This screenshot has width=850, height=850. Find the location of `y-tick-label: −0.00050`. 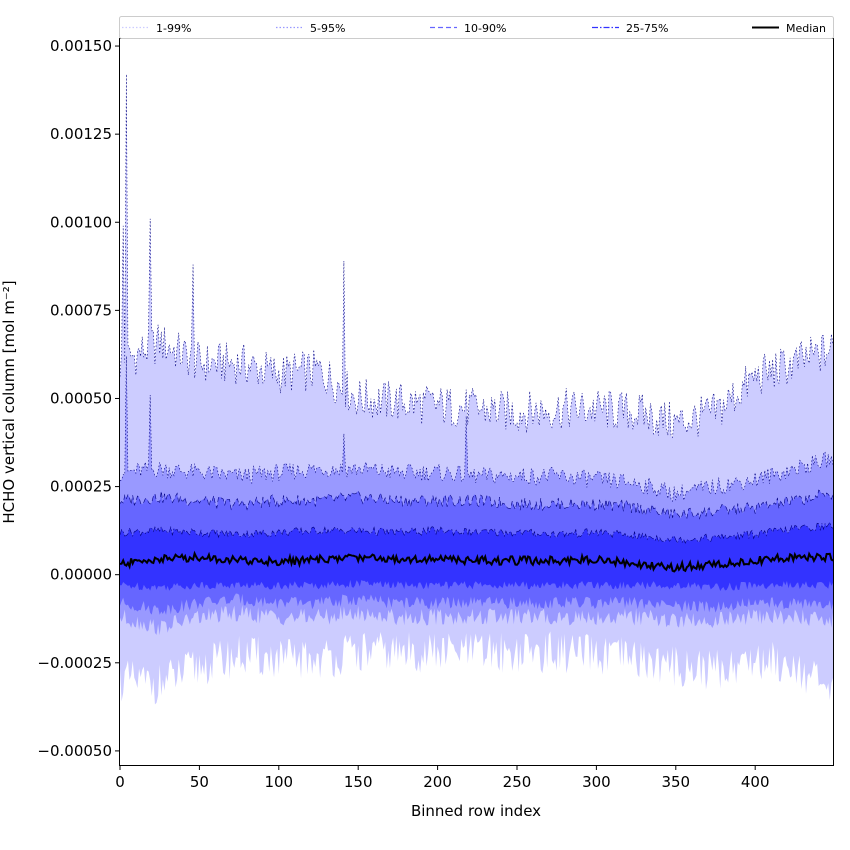

y-tick-label: −0.00050 is located at coordinates (74, 751).